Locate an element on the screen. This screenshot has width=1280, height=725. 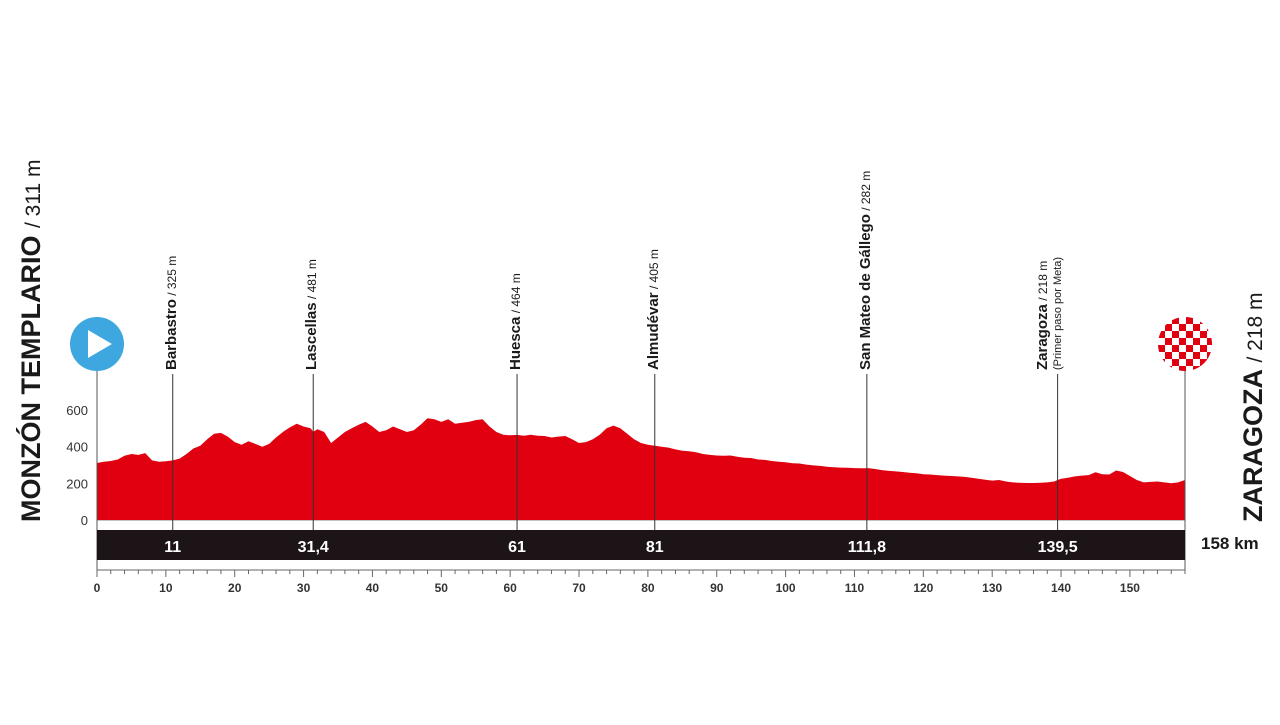
x-tick-label: 110 is located at coordinates (855, 588).